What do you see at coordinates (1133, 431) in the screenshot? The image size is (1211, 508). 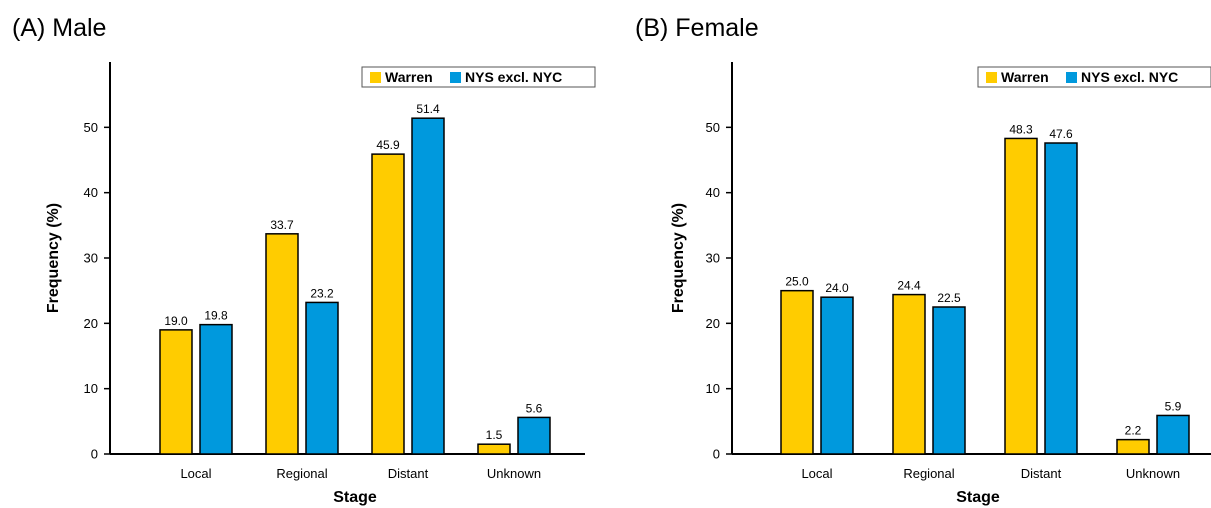 I see `bar-value-label: 2.2` at bounding box center [1133, 431].